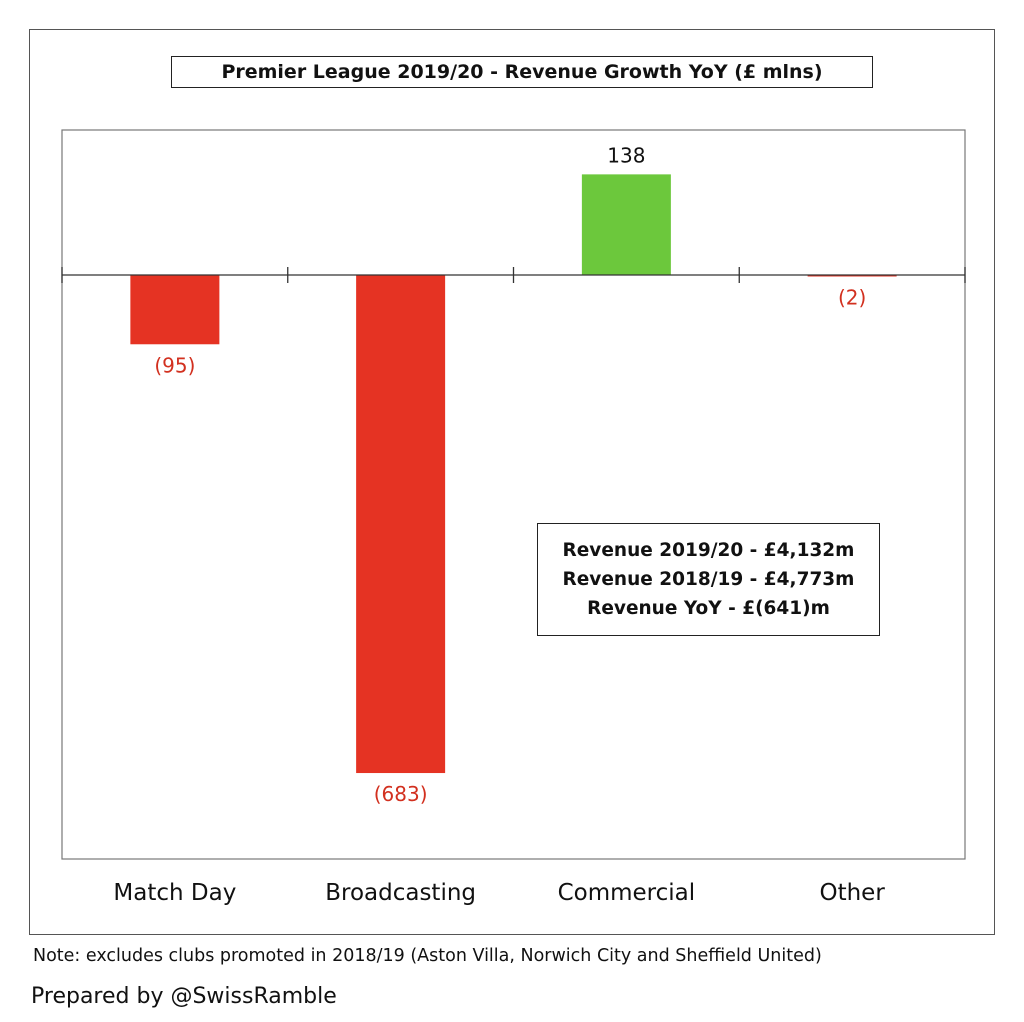 This screenshot has width=1024, height=1022. What do you see at coordinates (174, 893) in the screenshot?
I see `category-label-match-day: Match Day` at bounding box center [174, 893].